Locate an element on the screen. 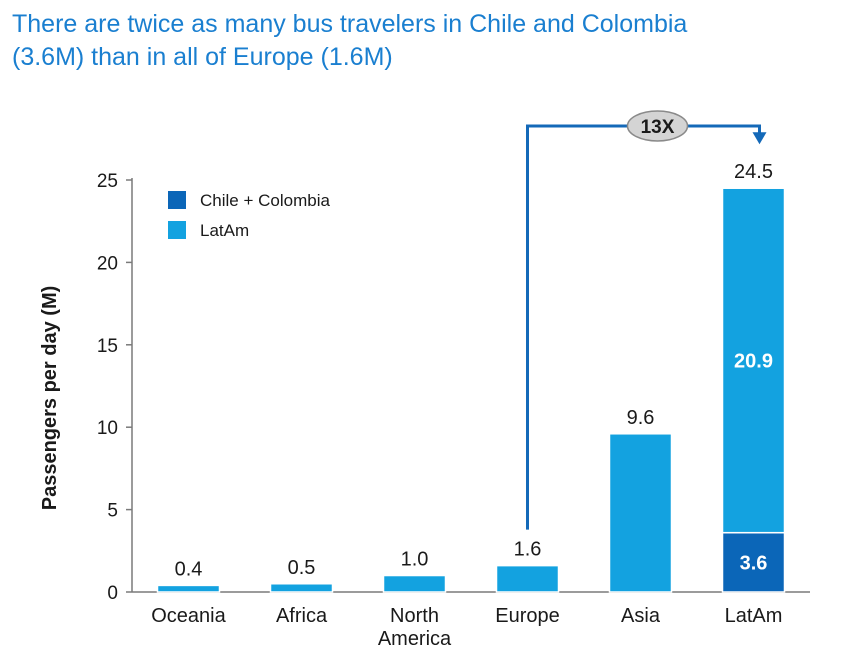 Image resolution: width=860 pixels, height=667 pixels. bar-total-label: 24.5 is located at coordinates (753, 172).